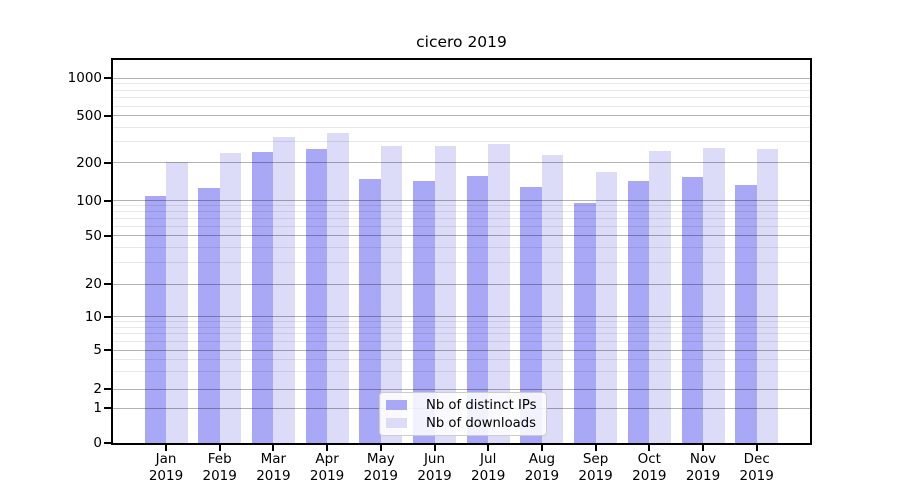  What do you see at coordinates (89, 162) in the screenshot?
I see `y-tick-label-200: 200` at bounding box center [89, 162].